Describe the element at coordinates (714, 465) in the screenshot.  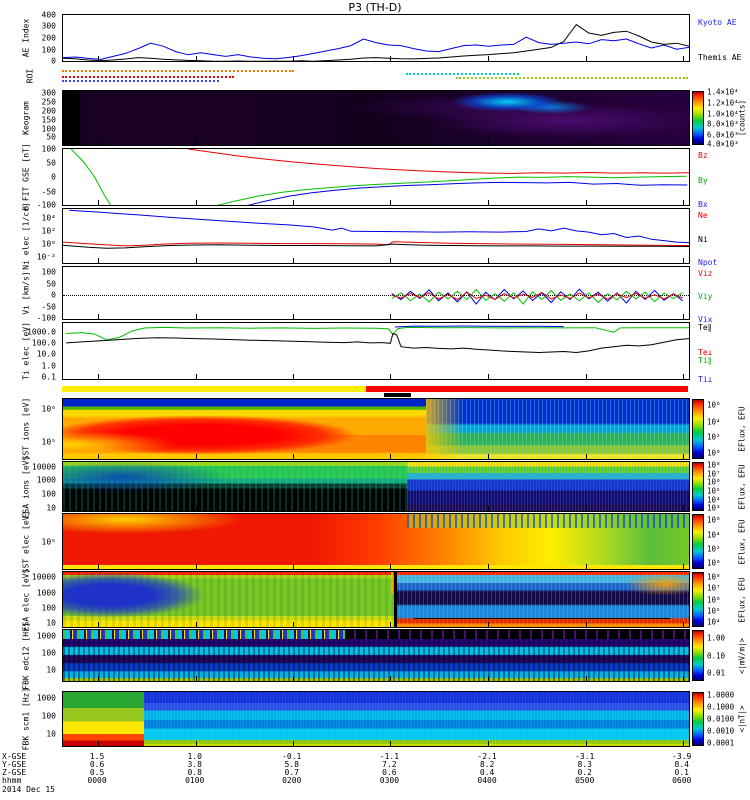
I see `colorbar-tick-label: 10⁸` at that location.